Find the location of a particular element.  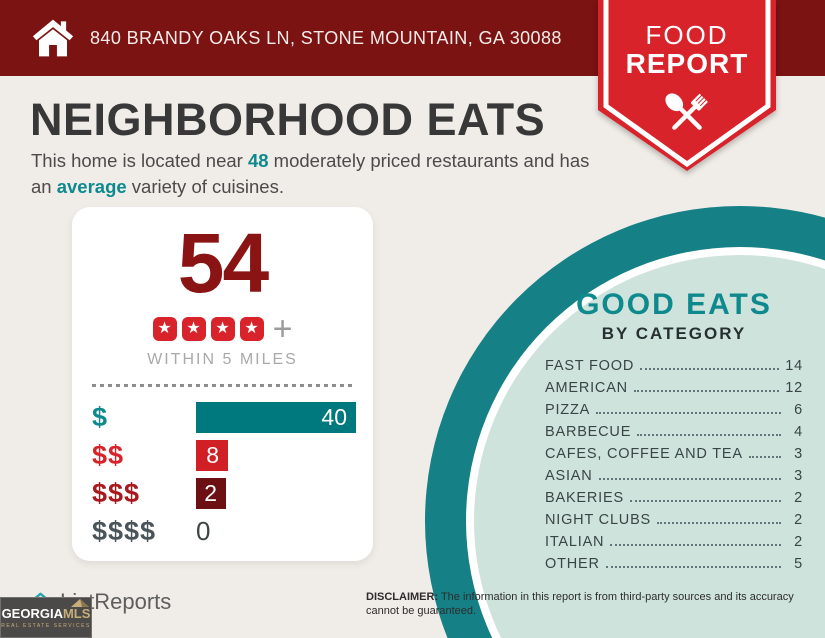

category-label: ASIAN is located at coordinates (569, 476).